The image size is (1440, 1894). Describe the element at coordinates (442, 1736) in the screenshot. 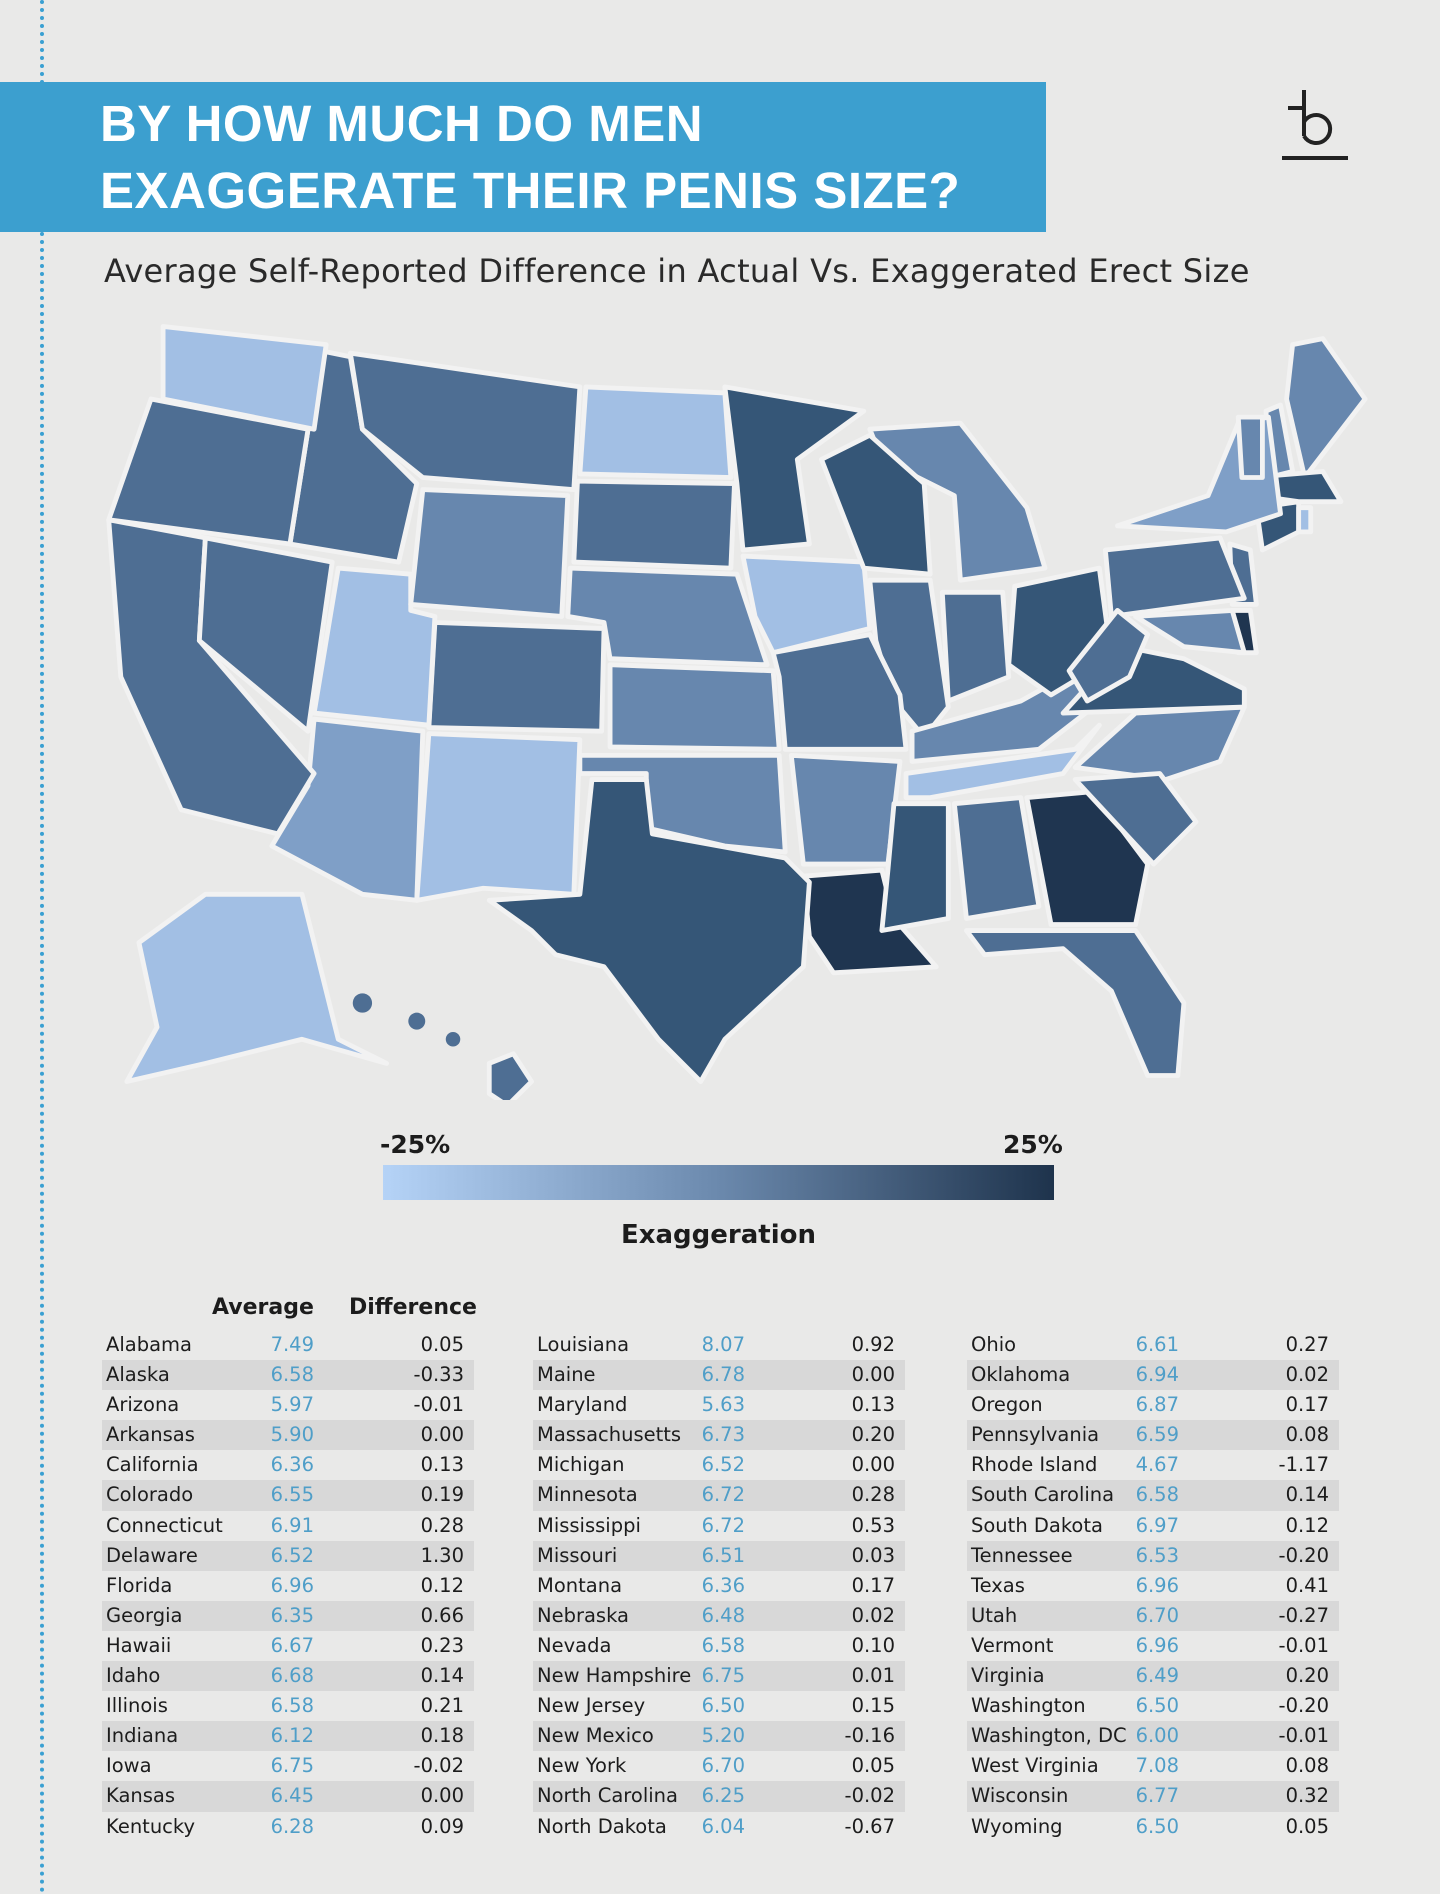

I see `difference-value: 0.18` at that location.